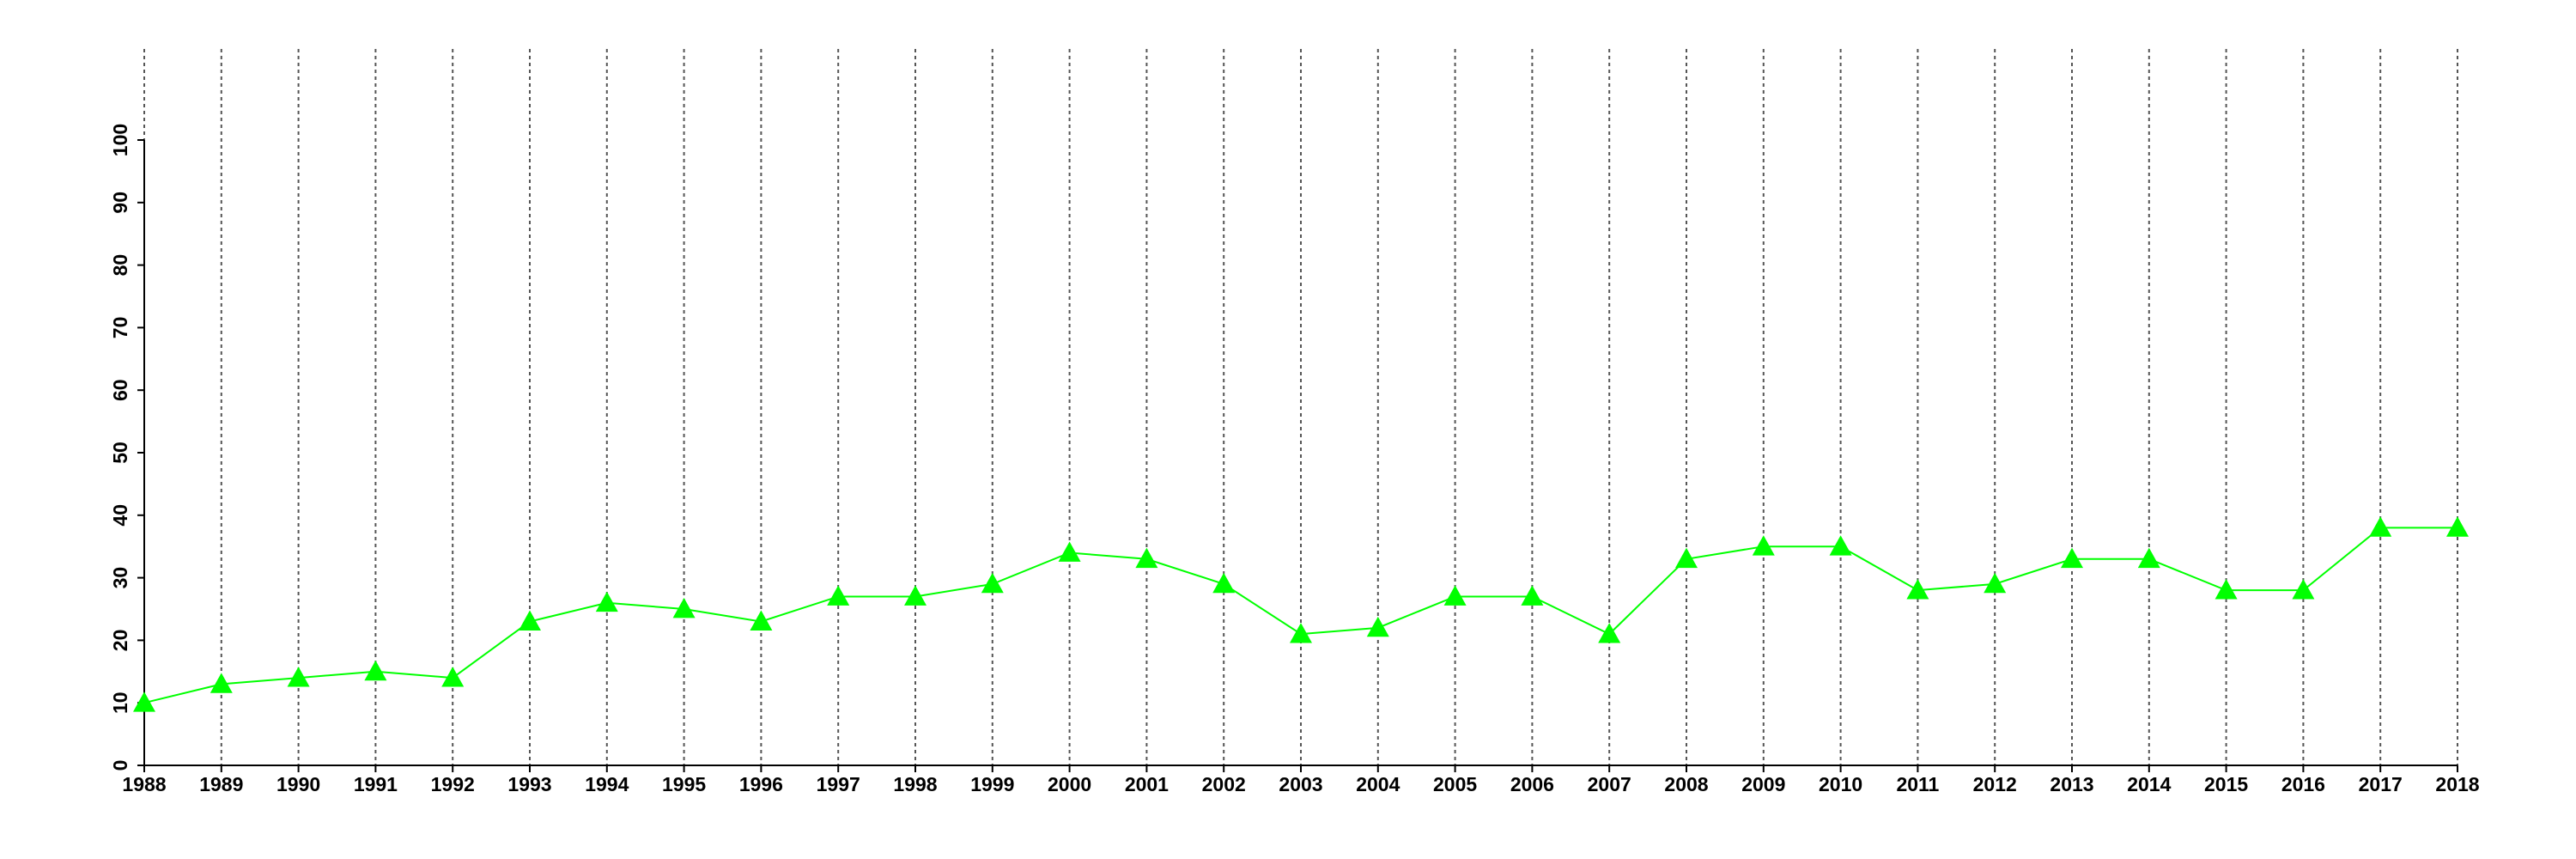 This screenshot has width=2576, height=859. What do you see at coordinates (1995, 784) in the screenshot?
I see `x-tick-label: 2012` at bounding box center [1995, 784].